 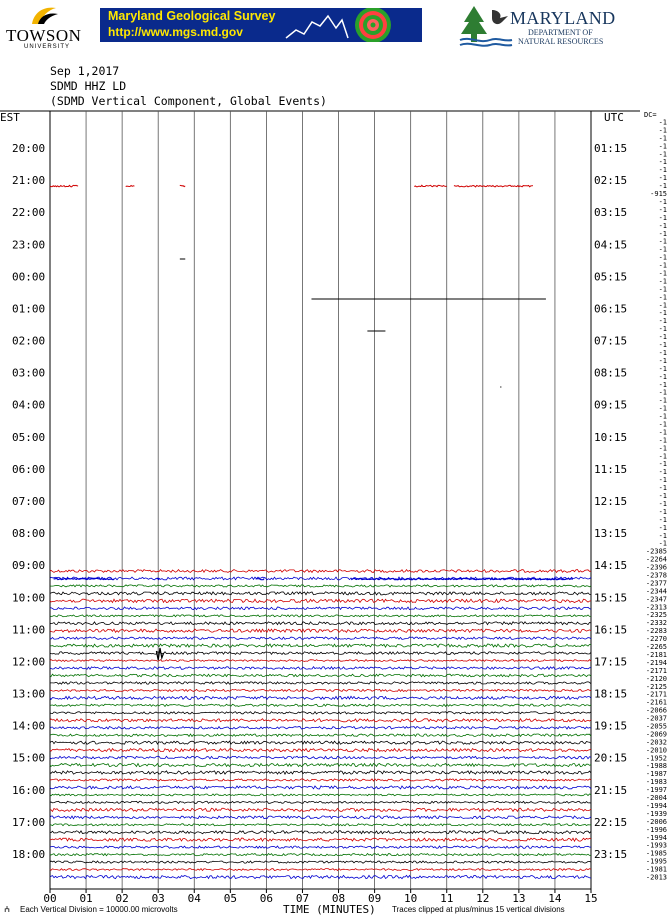 I want to click on left-time-label: 02:00, so click(x=28, y=341).